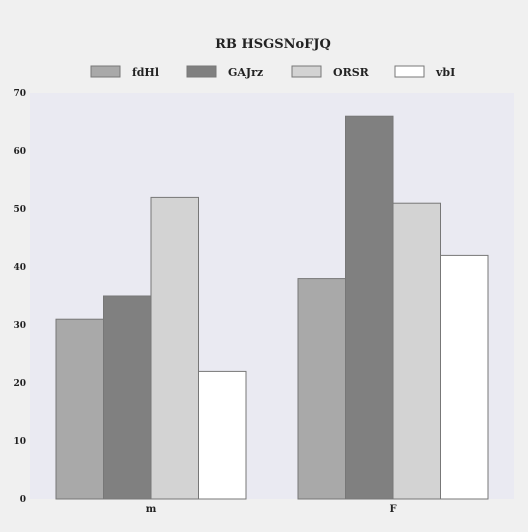  I want to click on y-tick-label: 0, so click(23, 500).